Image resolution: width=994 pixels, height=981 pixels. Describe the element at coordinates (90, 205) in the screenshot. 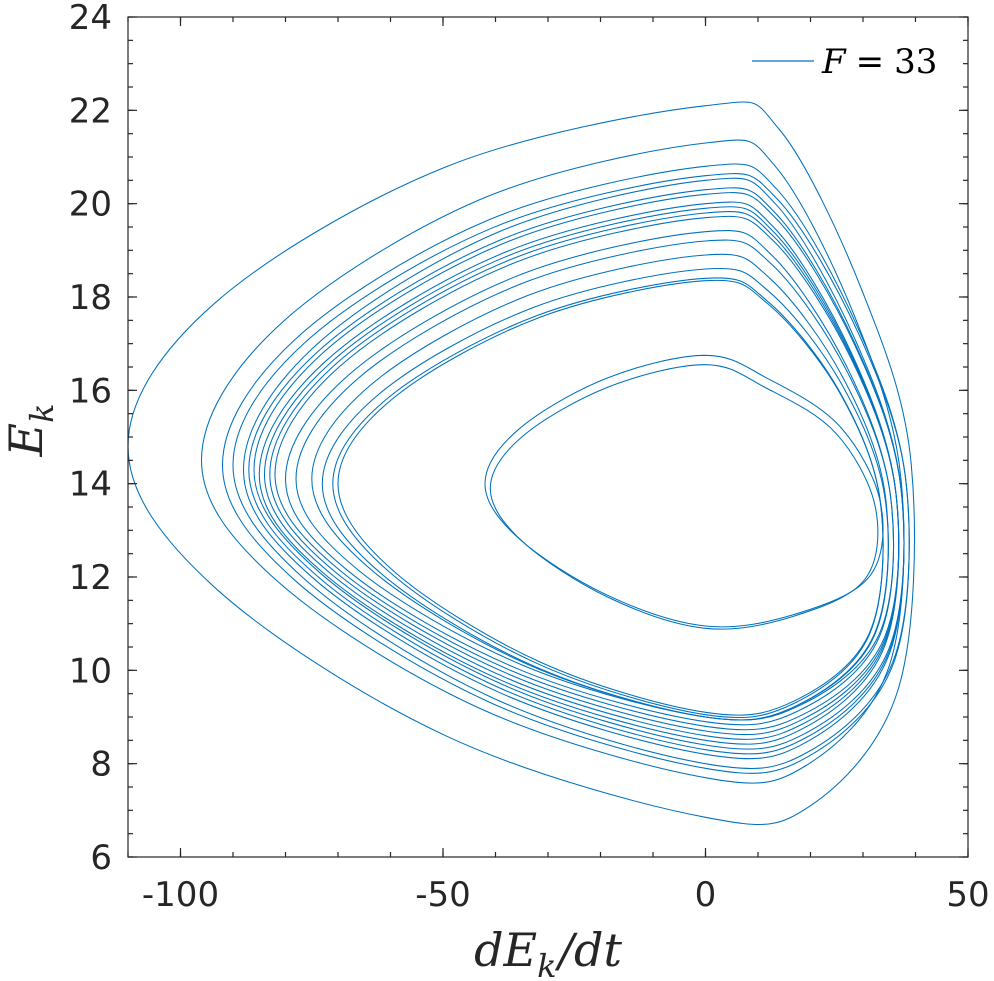

I see `y-tick-label: 20` at that location.